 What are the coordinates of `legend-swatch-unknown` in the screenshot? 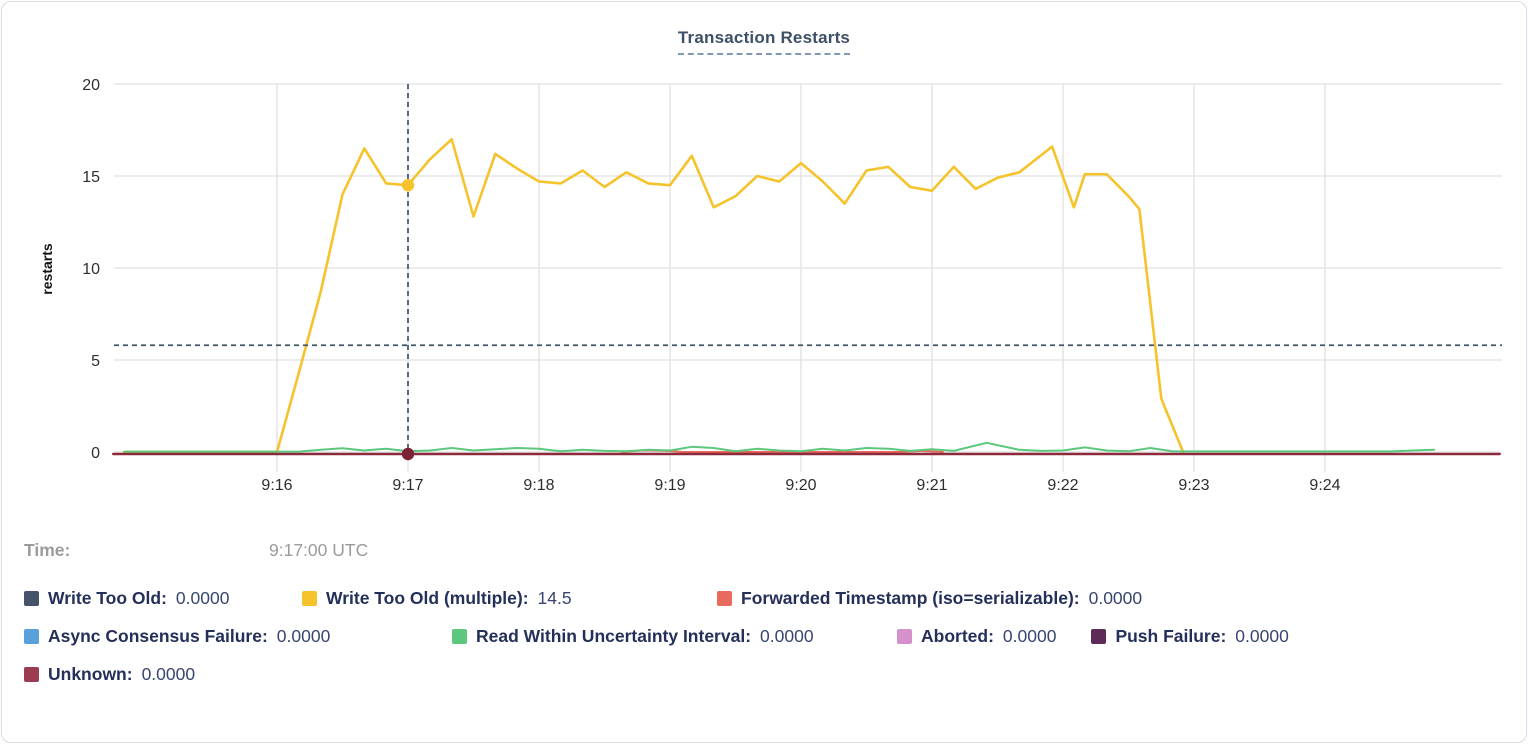 It's located at (31, 674).